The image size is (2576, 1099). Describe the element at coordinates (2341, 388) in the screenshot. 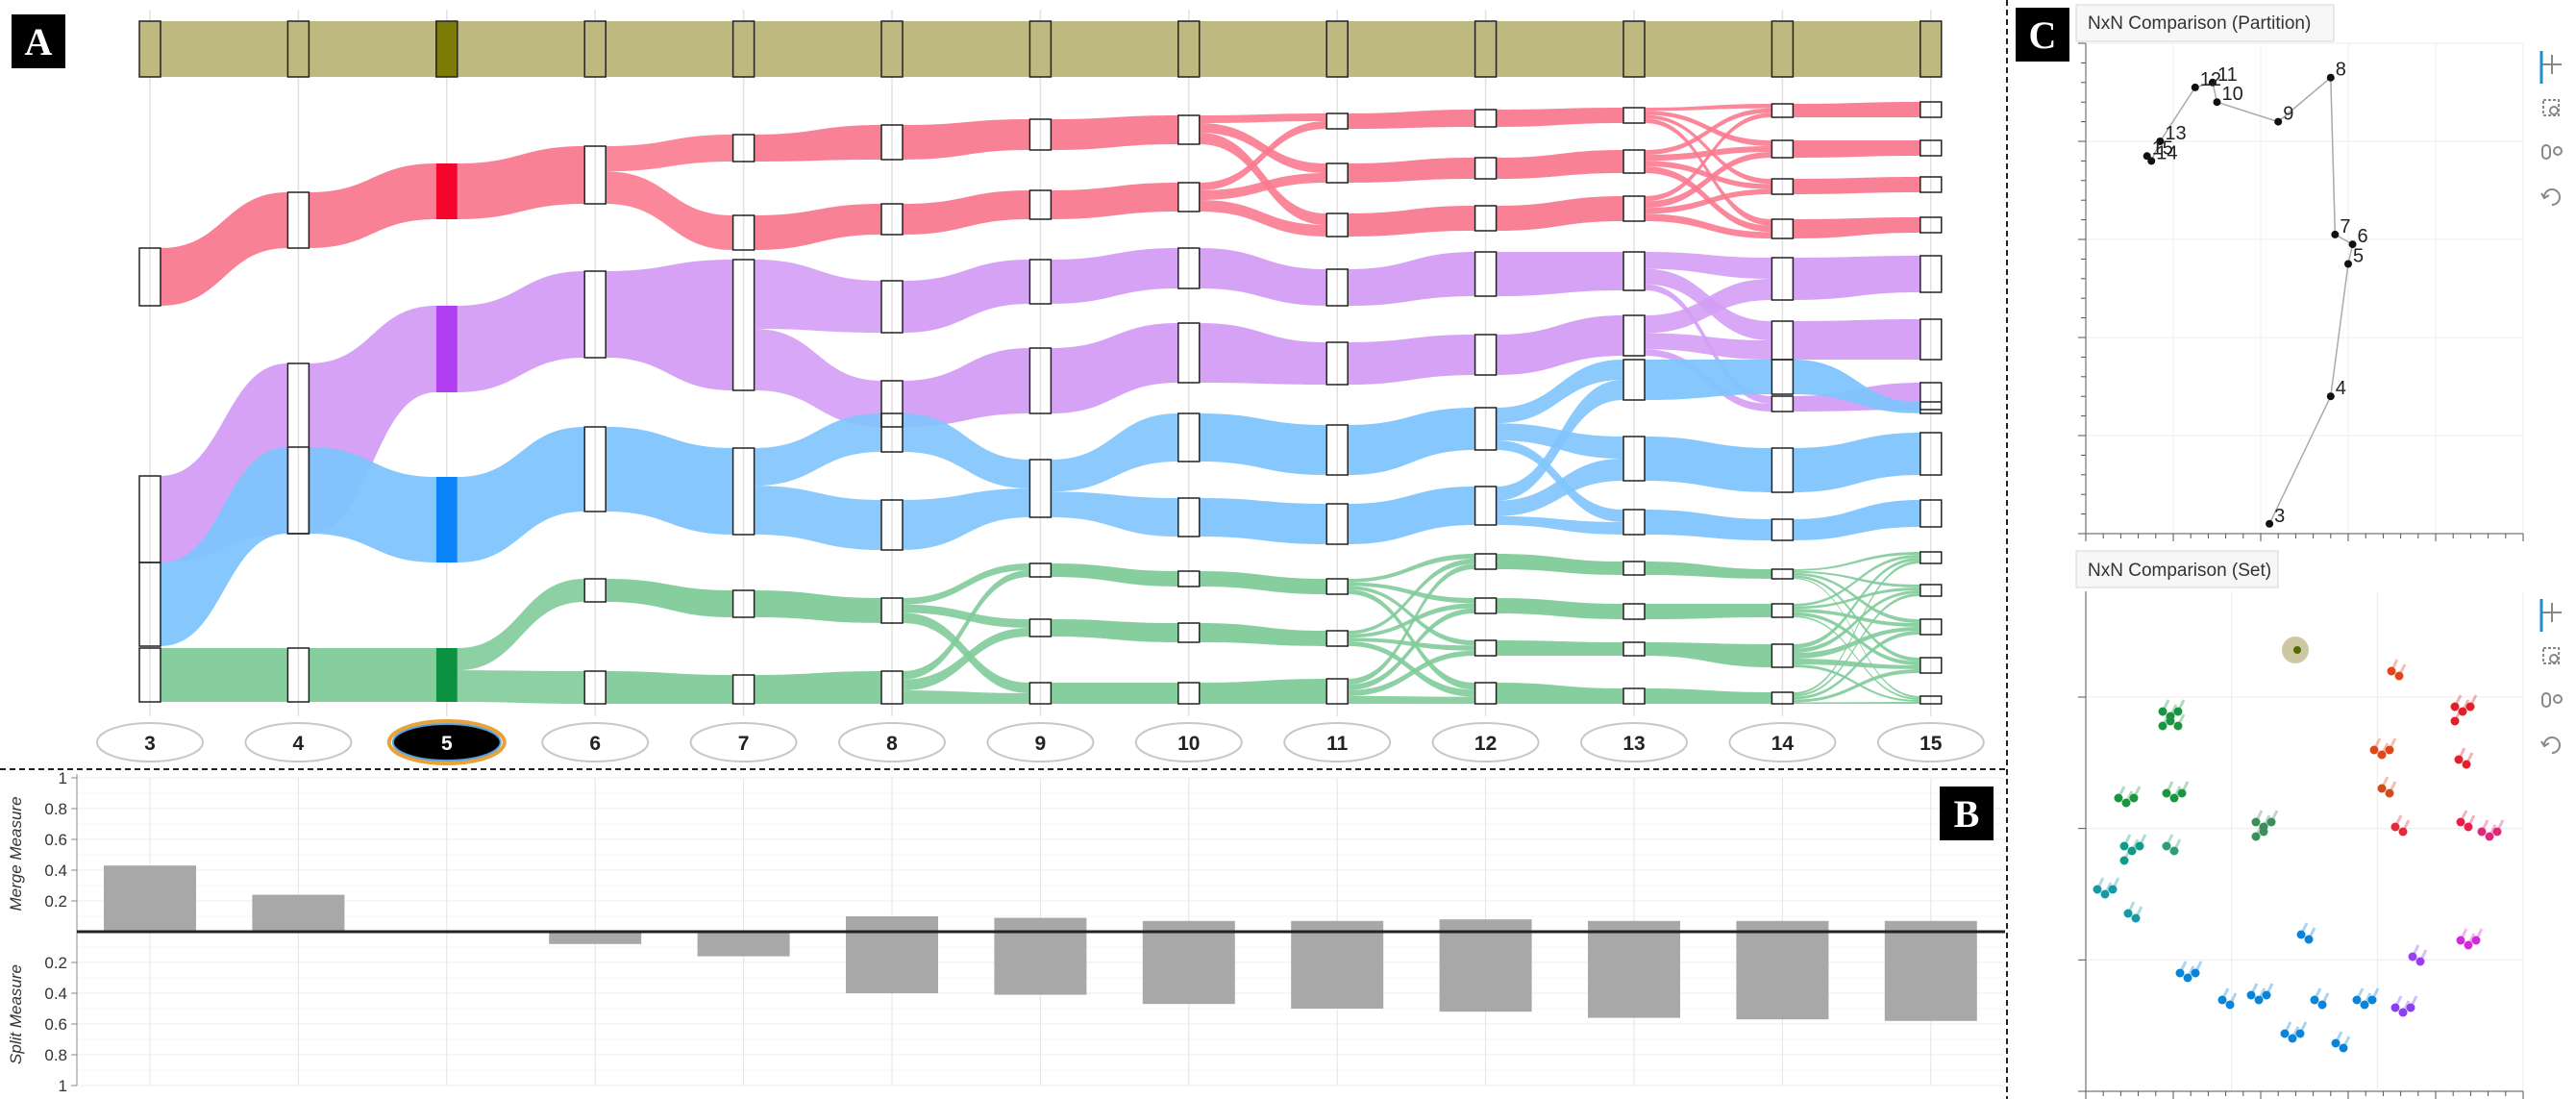

I see `partition-point-label-4: 4` at that location.